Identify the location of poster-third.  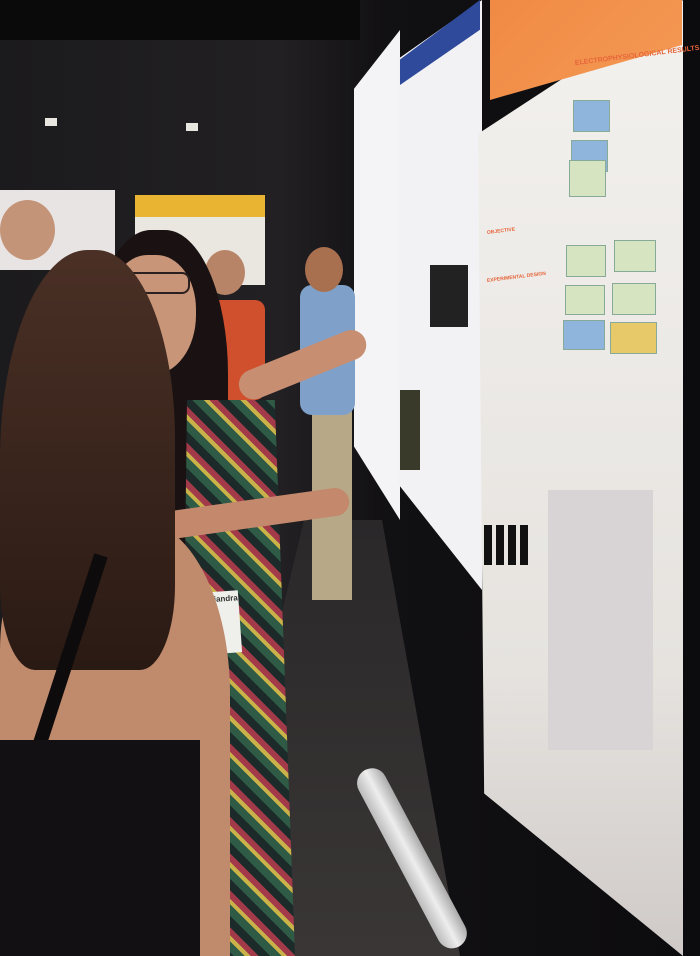
(377, 275).